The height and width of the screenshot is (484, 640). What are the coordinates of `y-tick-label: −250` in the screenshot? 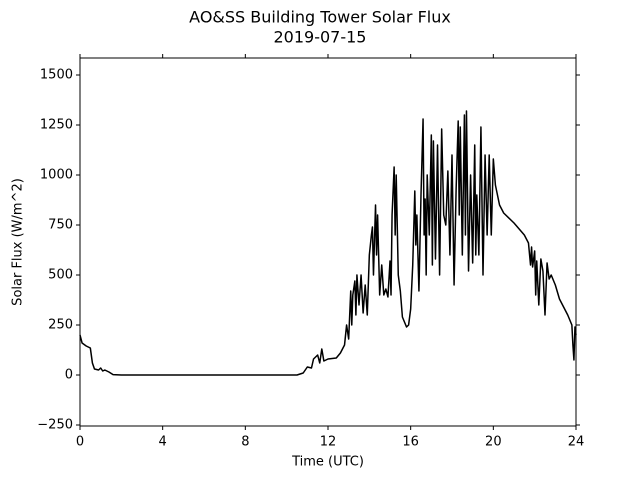 It's located at (55, 425).